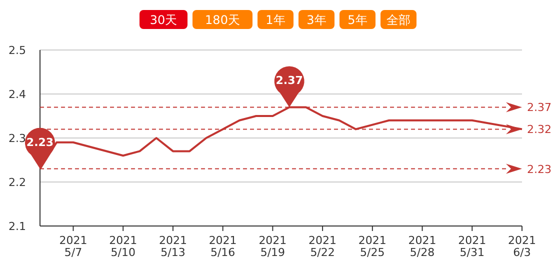 Image resolution: width=556 pixels, height=260 pixels. What do you see at coordinates (73, 246) in the screenshot?
I see `x-tick-label: 2021 5/7` at bounding box center [73, 246].